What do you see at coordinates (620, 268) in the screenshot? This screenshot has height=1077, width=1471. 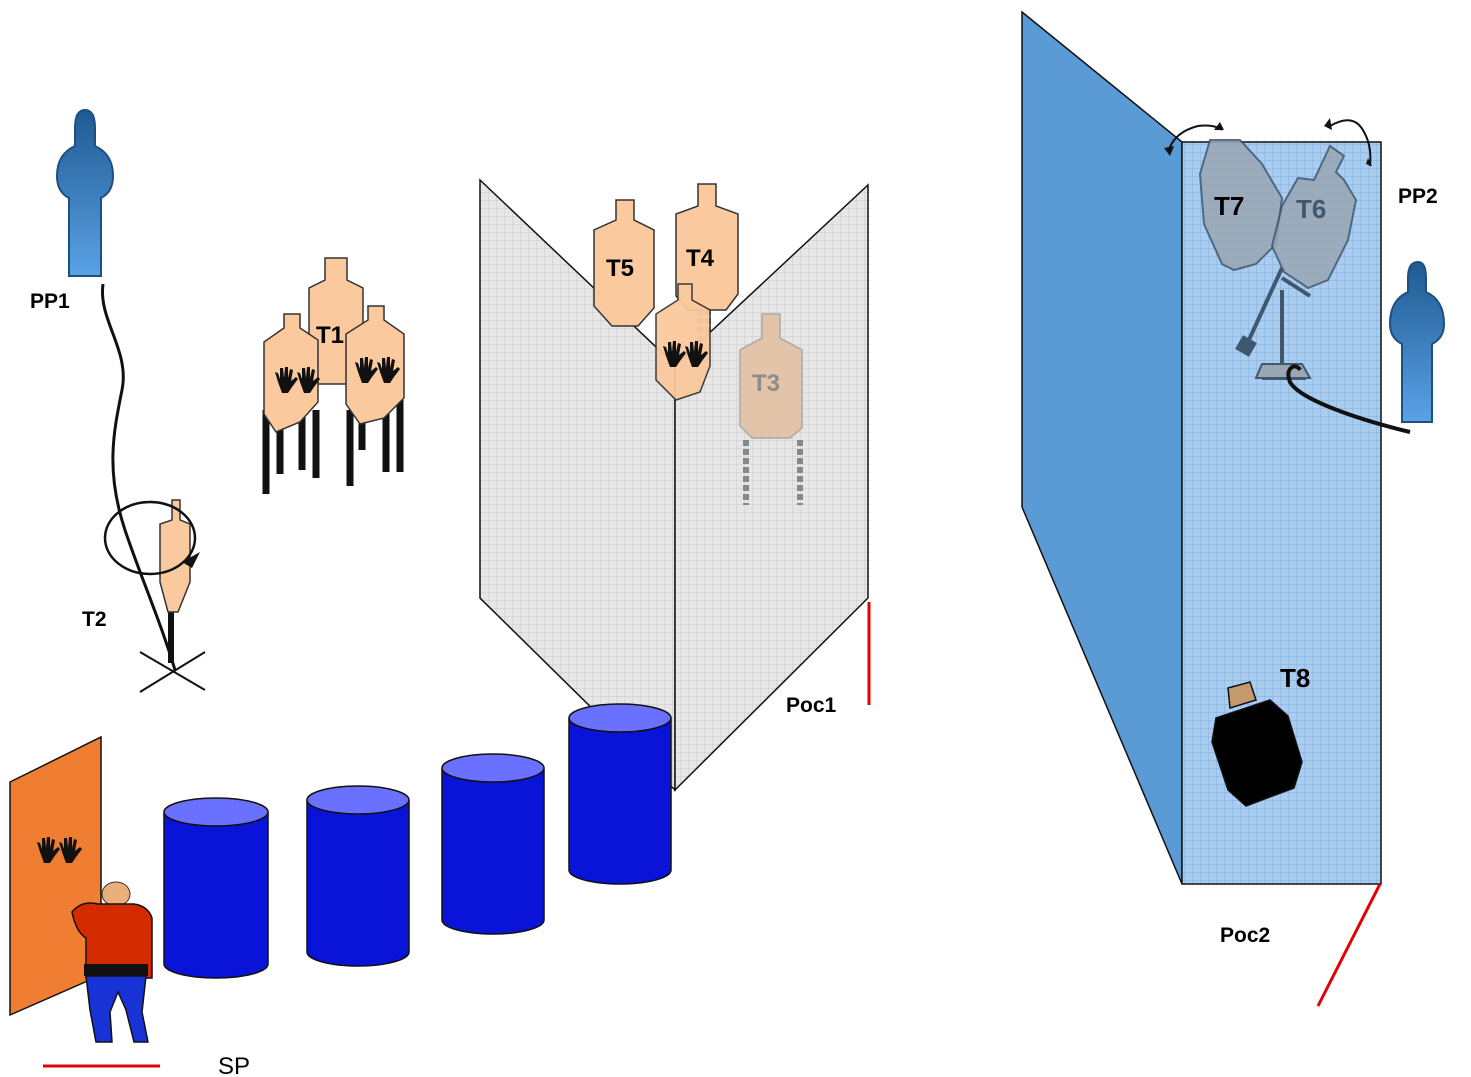 I see `label-t5: T5` at bounding box center [620, 268].